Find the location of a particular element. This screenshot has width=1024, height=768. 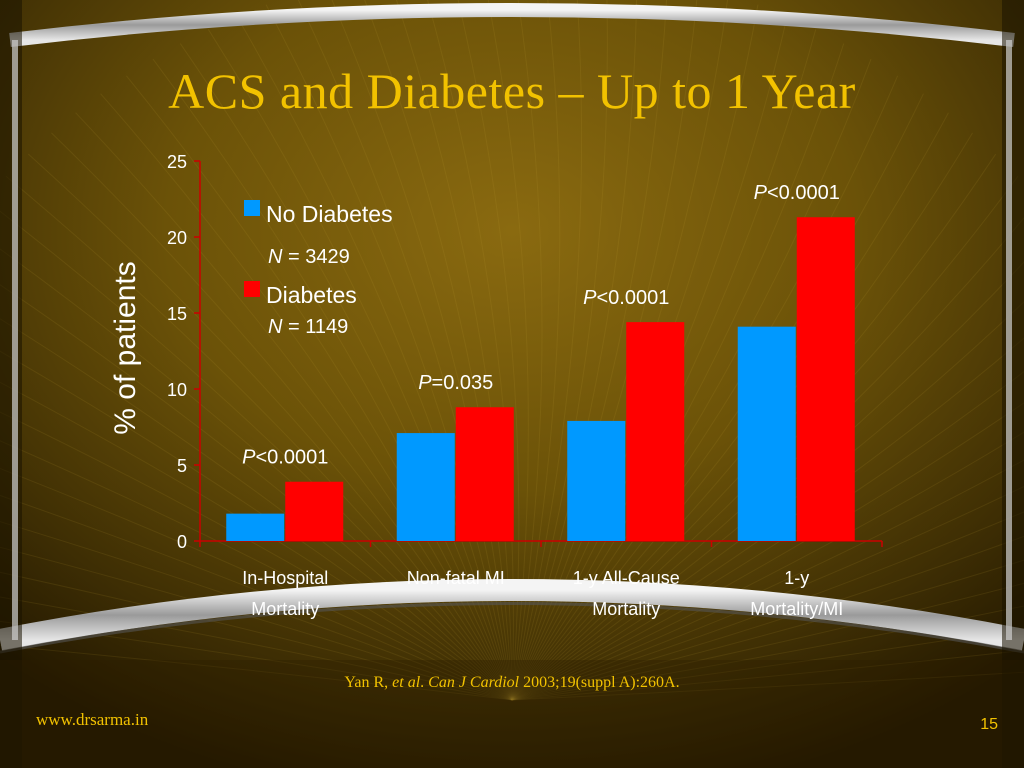

legend-n-value: = 3429 is located at coordinates (315, 257).